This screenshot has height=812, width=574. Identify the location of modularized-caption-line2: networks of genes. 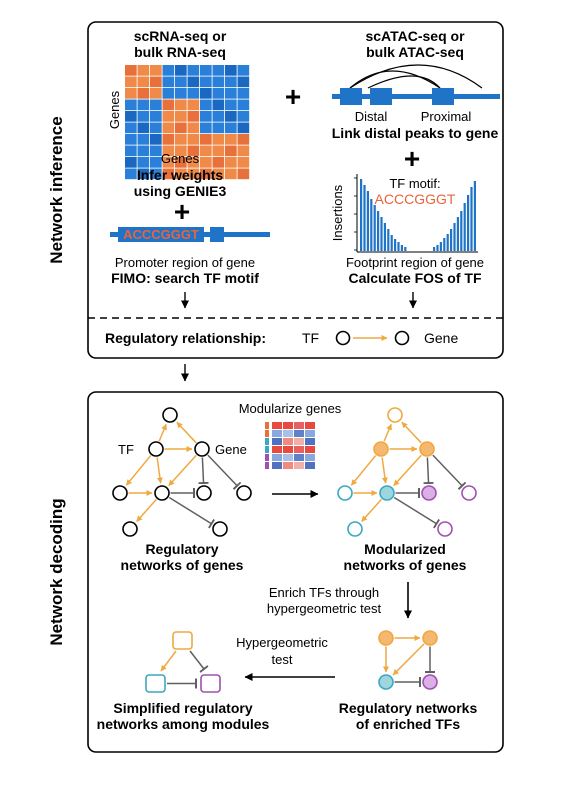
(405, 565).